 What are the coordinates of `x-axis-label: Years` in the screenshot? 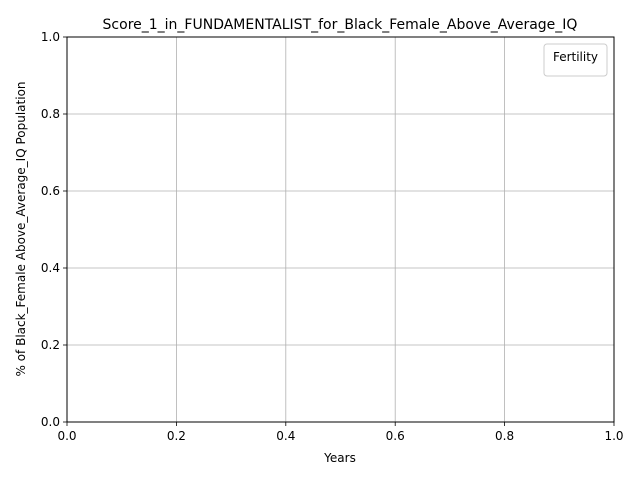 It's located at (339, 458).